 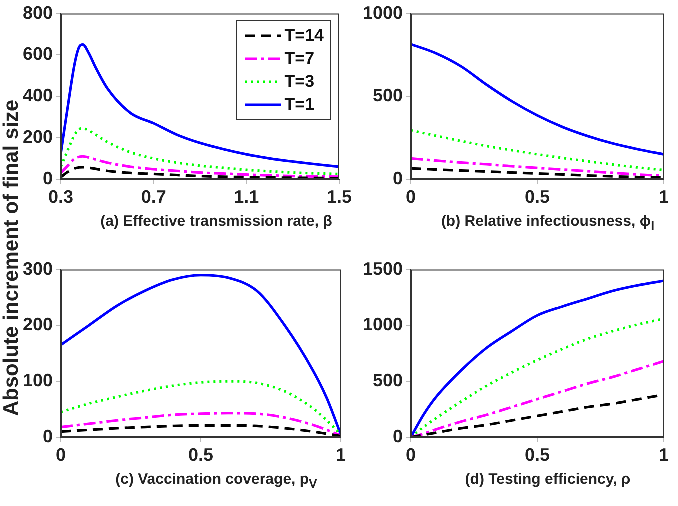 I want to click on legend-label: T=7, so click(x=299, y=58).